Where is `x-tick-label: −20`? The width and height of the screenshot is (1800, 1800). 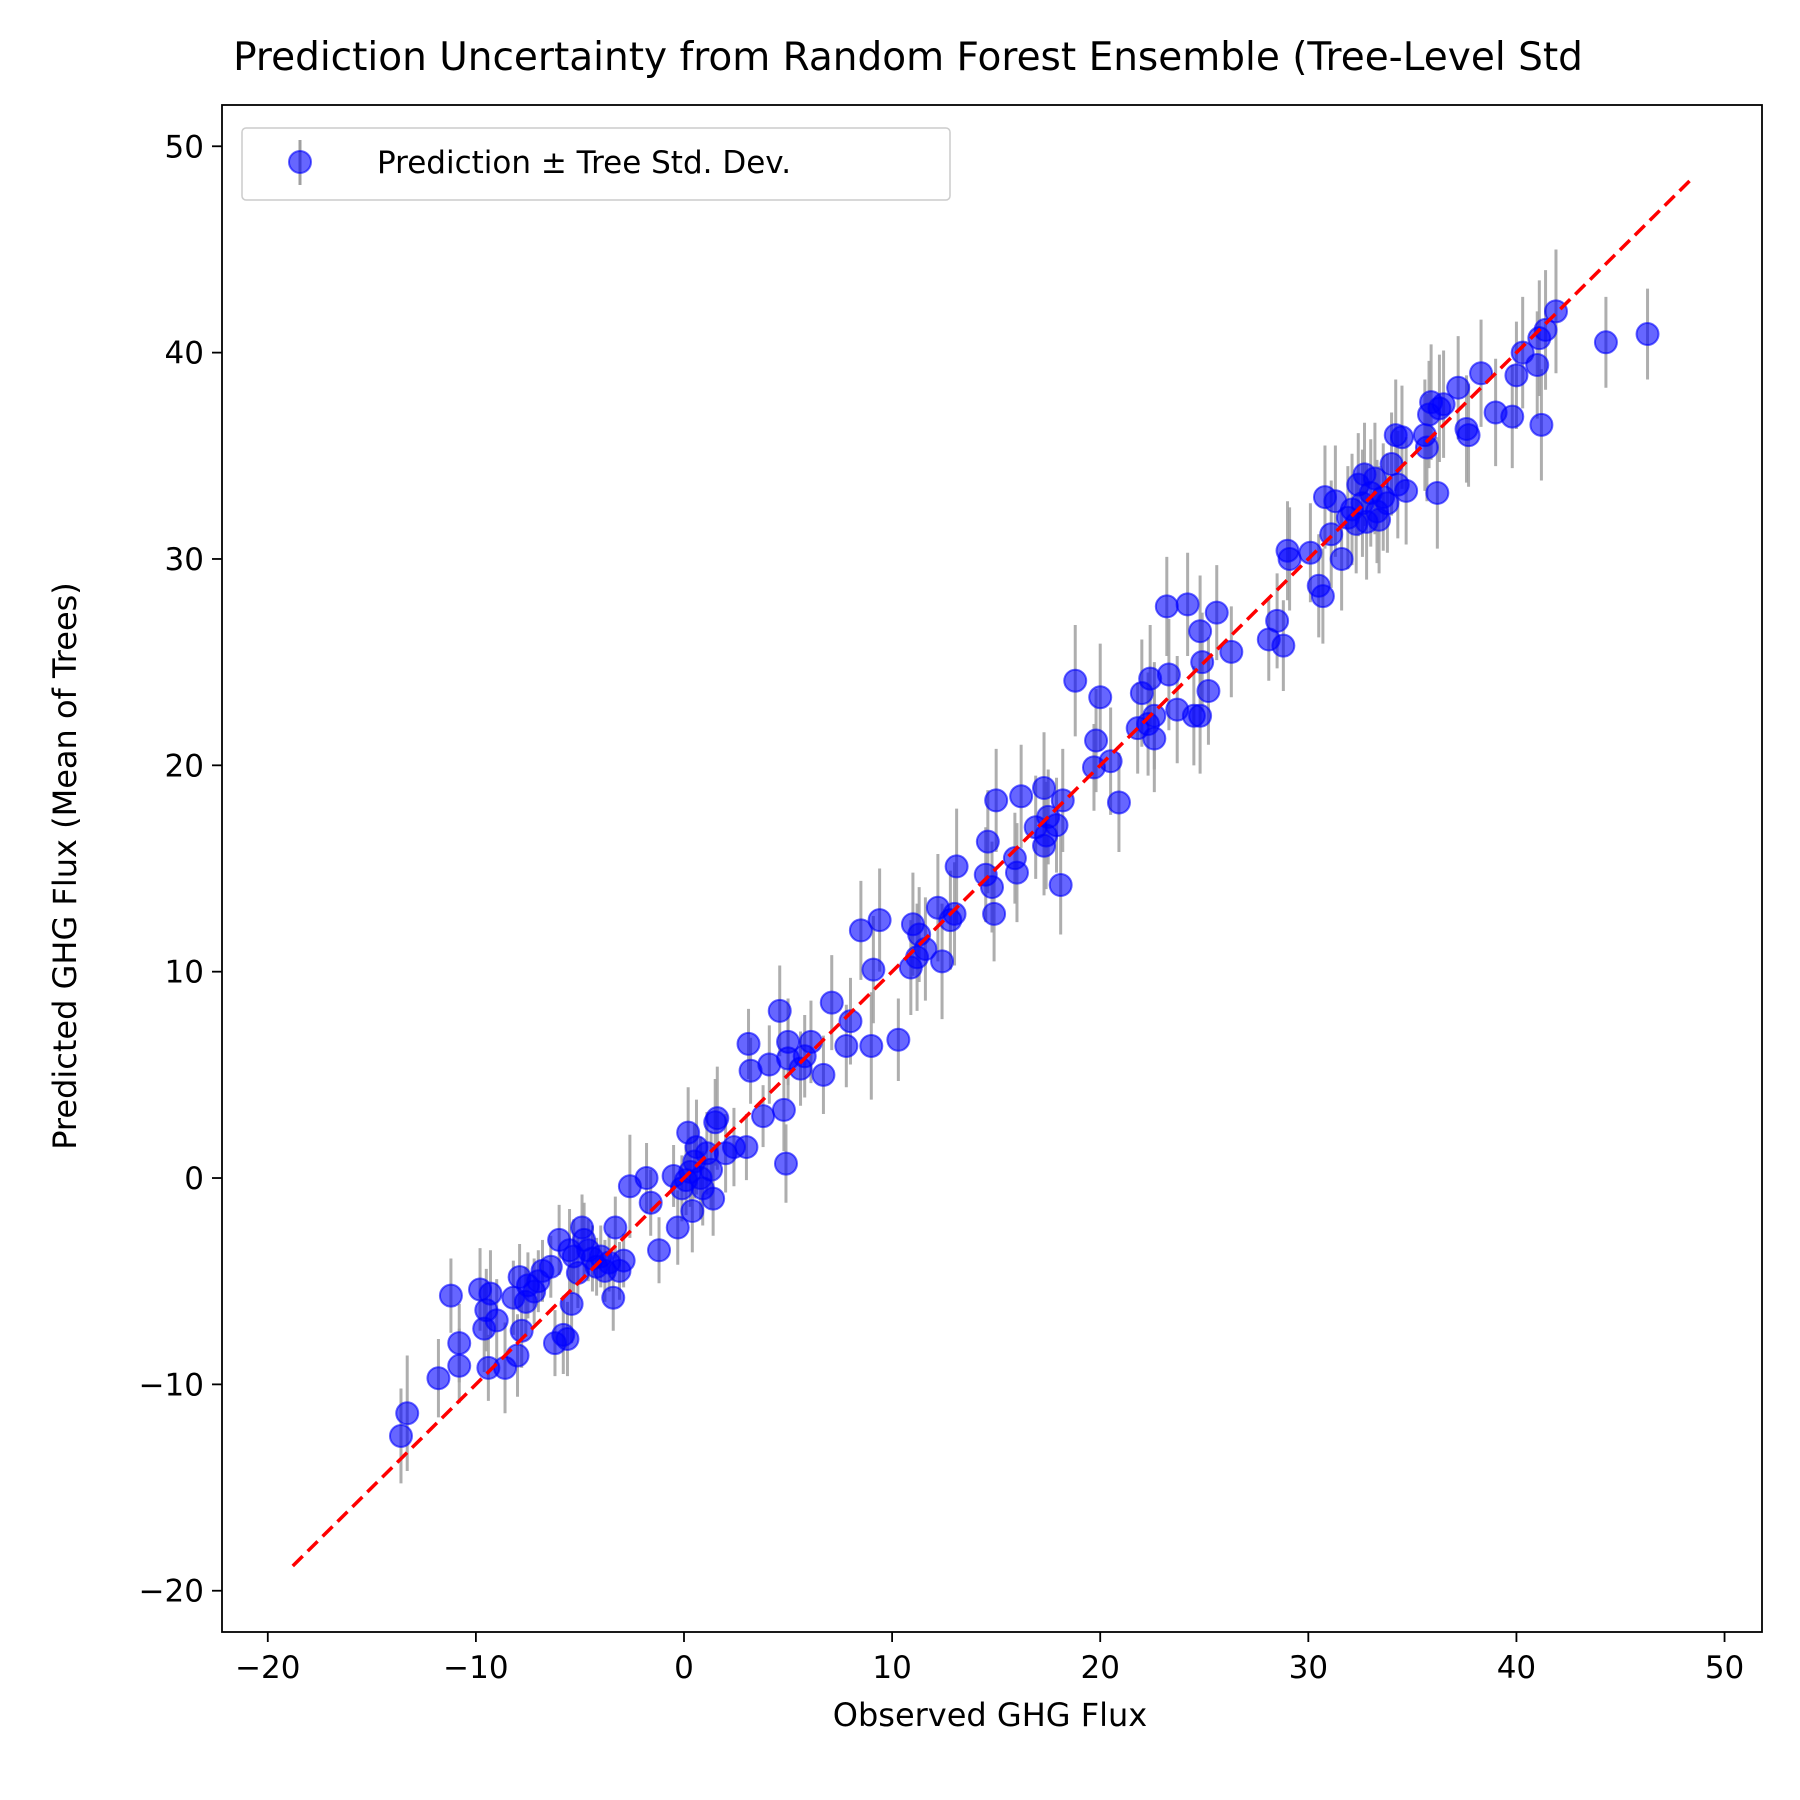
x-tick-label: −20 is located at coordinates (267, 1668).